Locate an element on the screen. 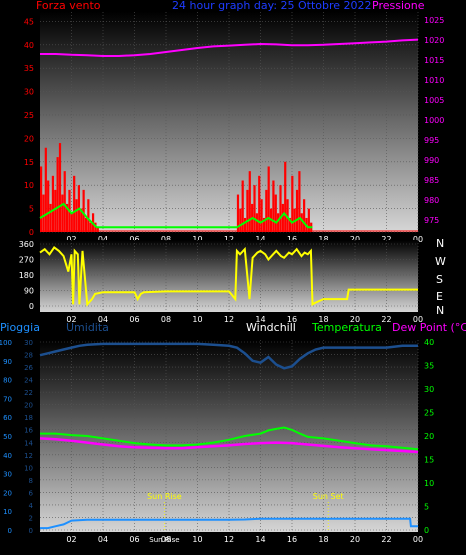 This screenshot has width=466, height=555. y-tick-label: 90 is located at coordinates (7, 362).